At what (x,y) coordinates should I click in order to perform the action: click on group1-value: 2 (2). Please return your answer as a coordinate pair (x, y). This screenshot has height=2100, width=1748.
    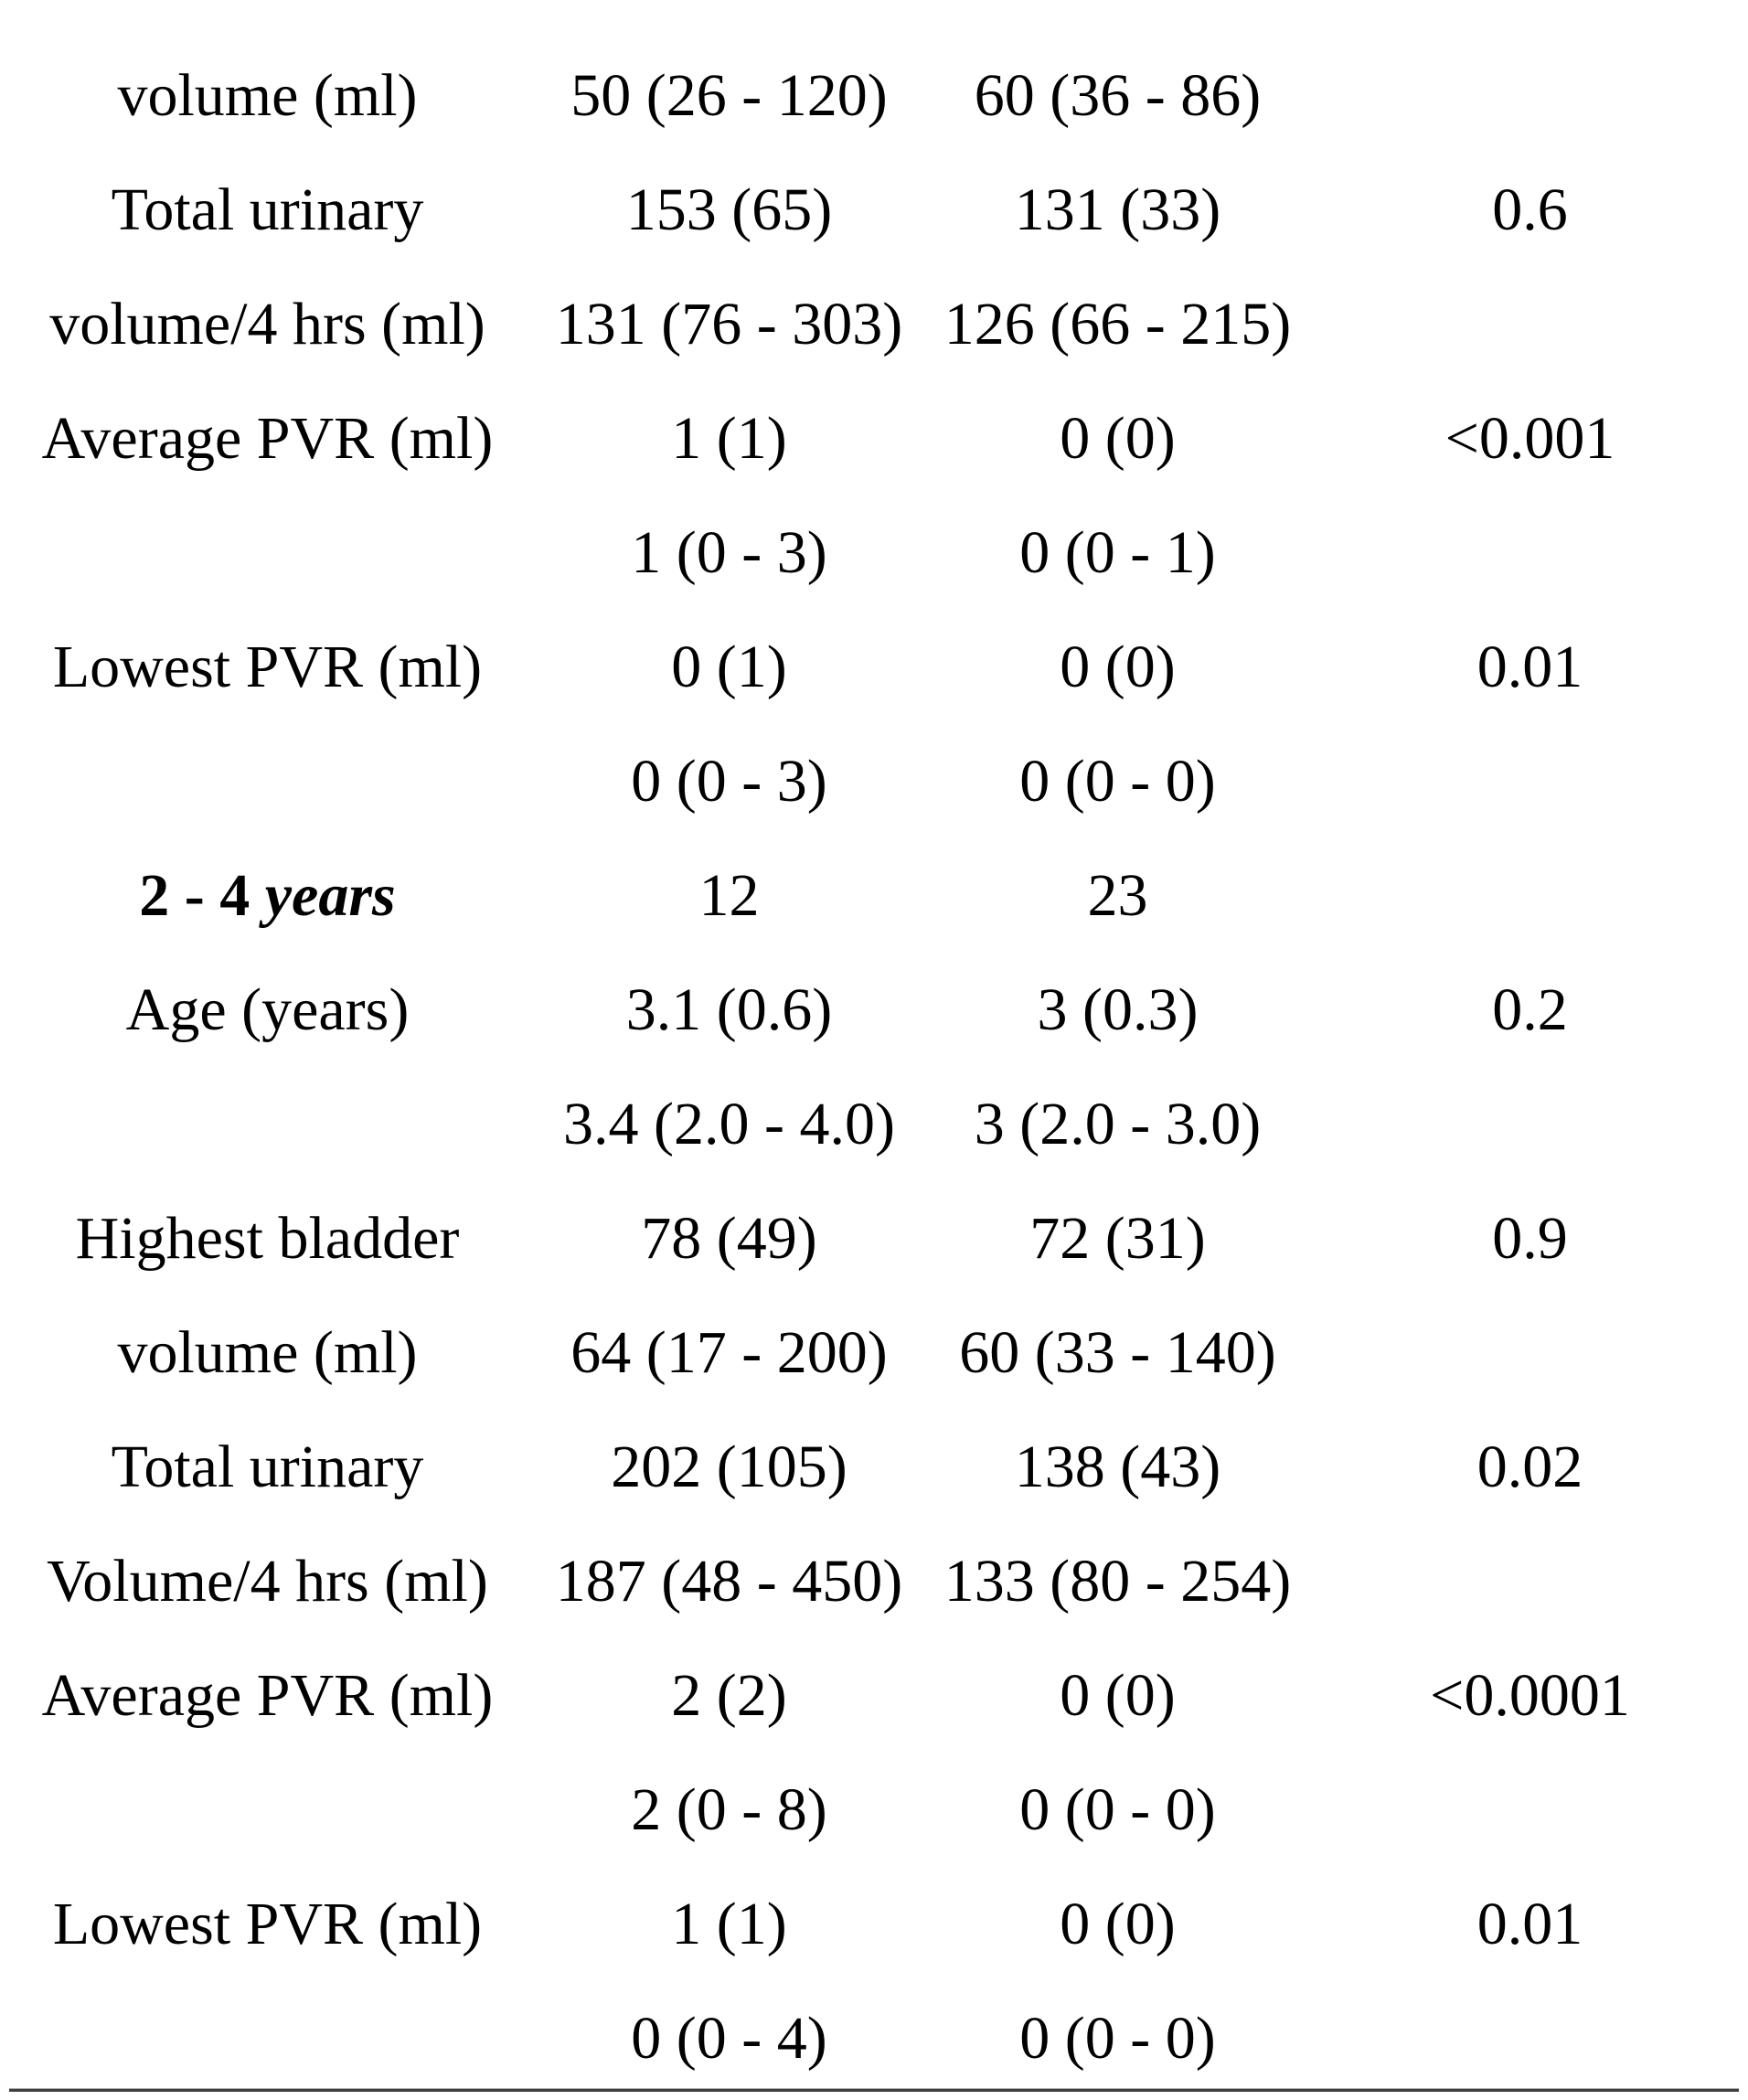
    Looking at the image, I should click on (729, 1695).